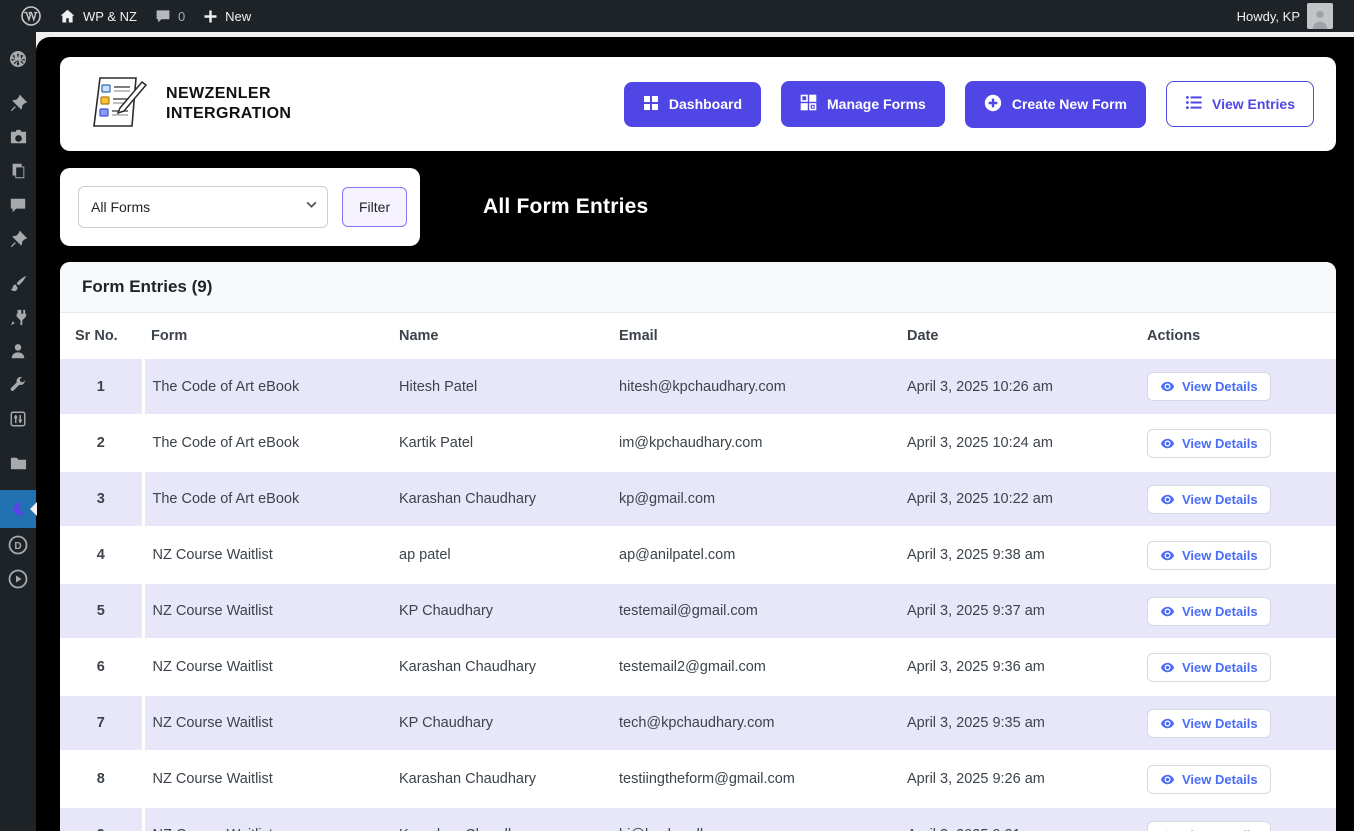 The width and height of the screenshot is (1354, 831). I want to click on brand: NEWZENLER INTERGRATION, so click(188, 104).